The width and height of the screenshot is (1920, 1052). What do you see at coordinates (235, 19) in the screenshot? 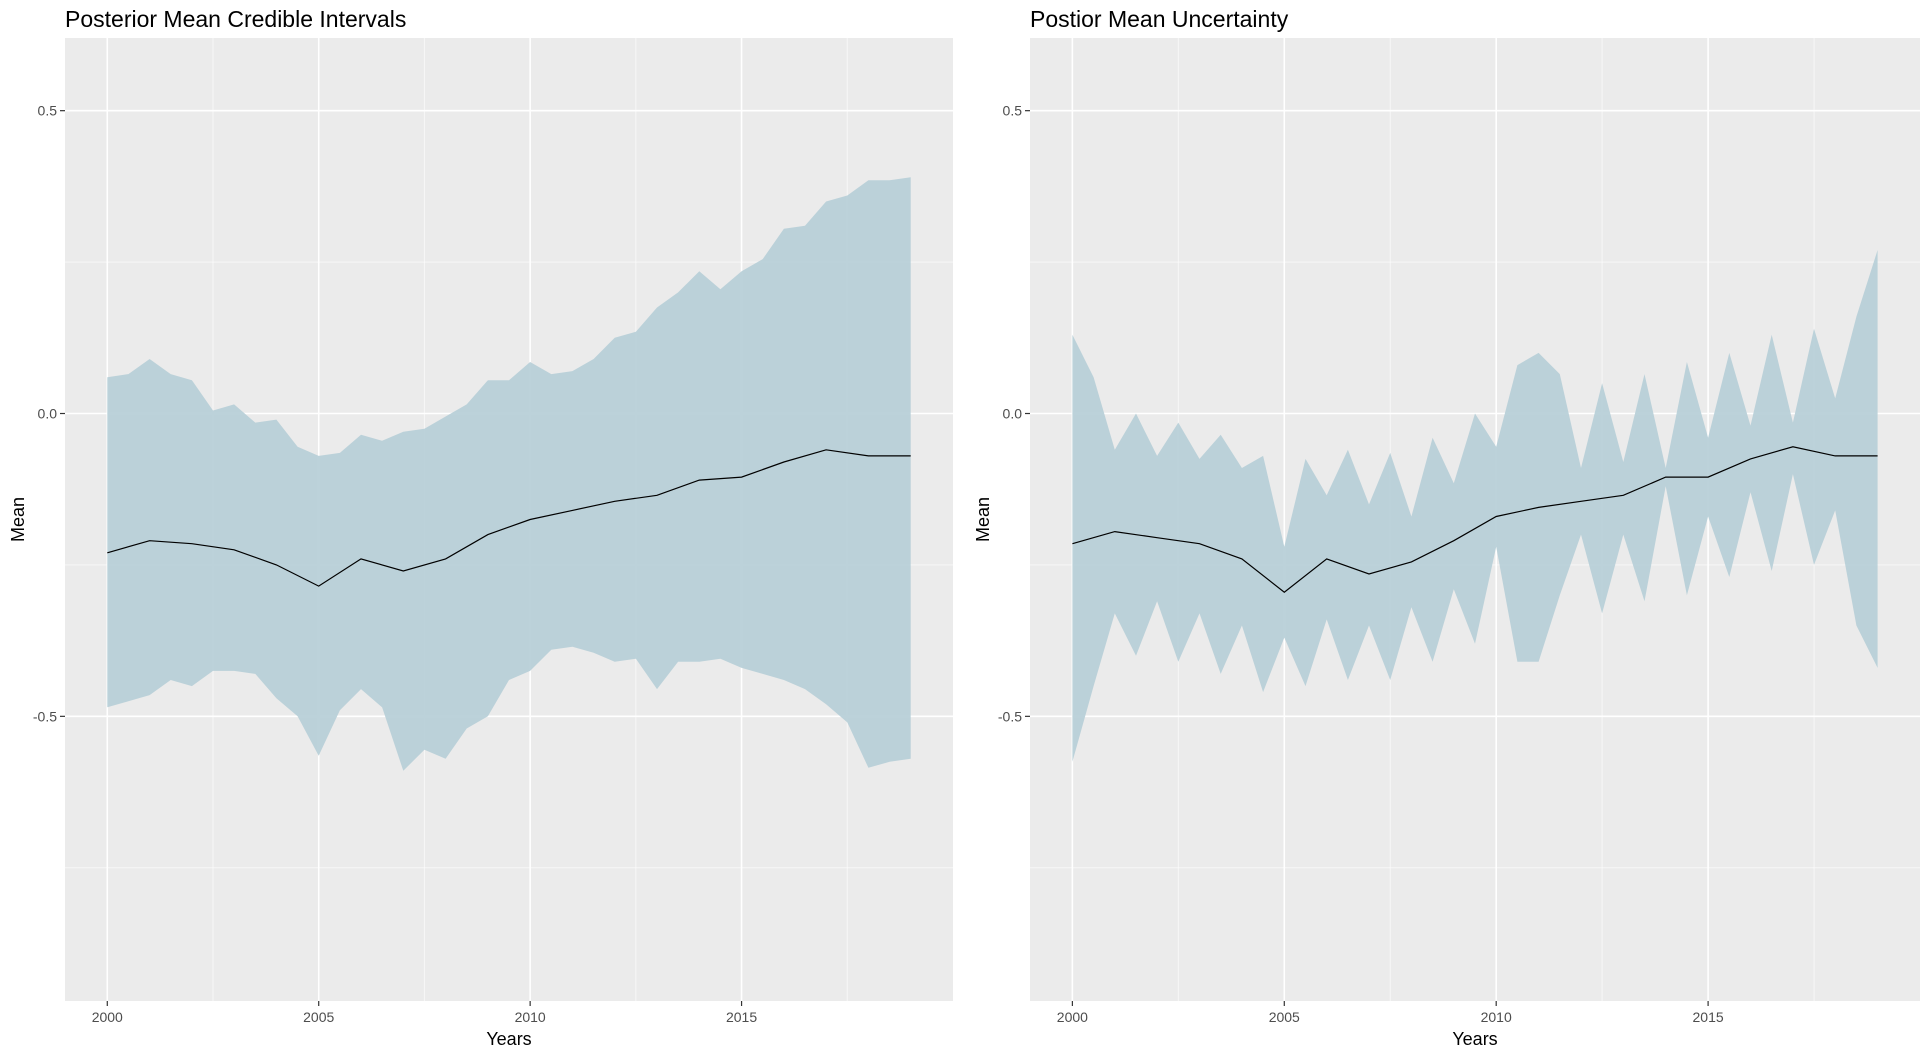
I see `chart-title: Posterior Mean Credible Intervals` at bounding box center [235, 19].